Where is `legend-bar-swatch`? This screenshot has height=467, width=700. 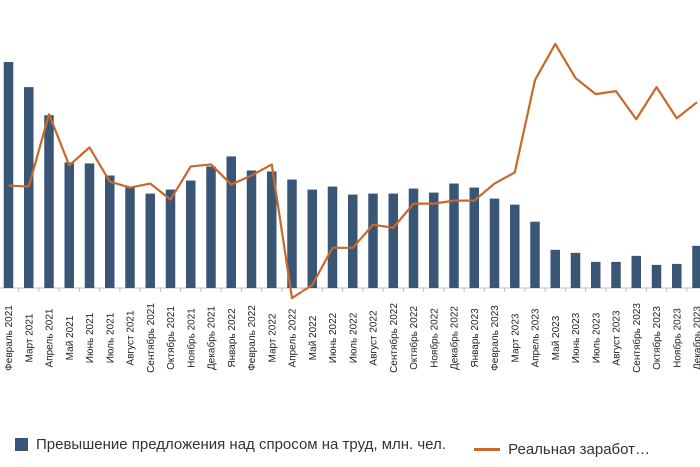 legend-bar-swatch is located at coordinates (21, 444).